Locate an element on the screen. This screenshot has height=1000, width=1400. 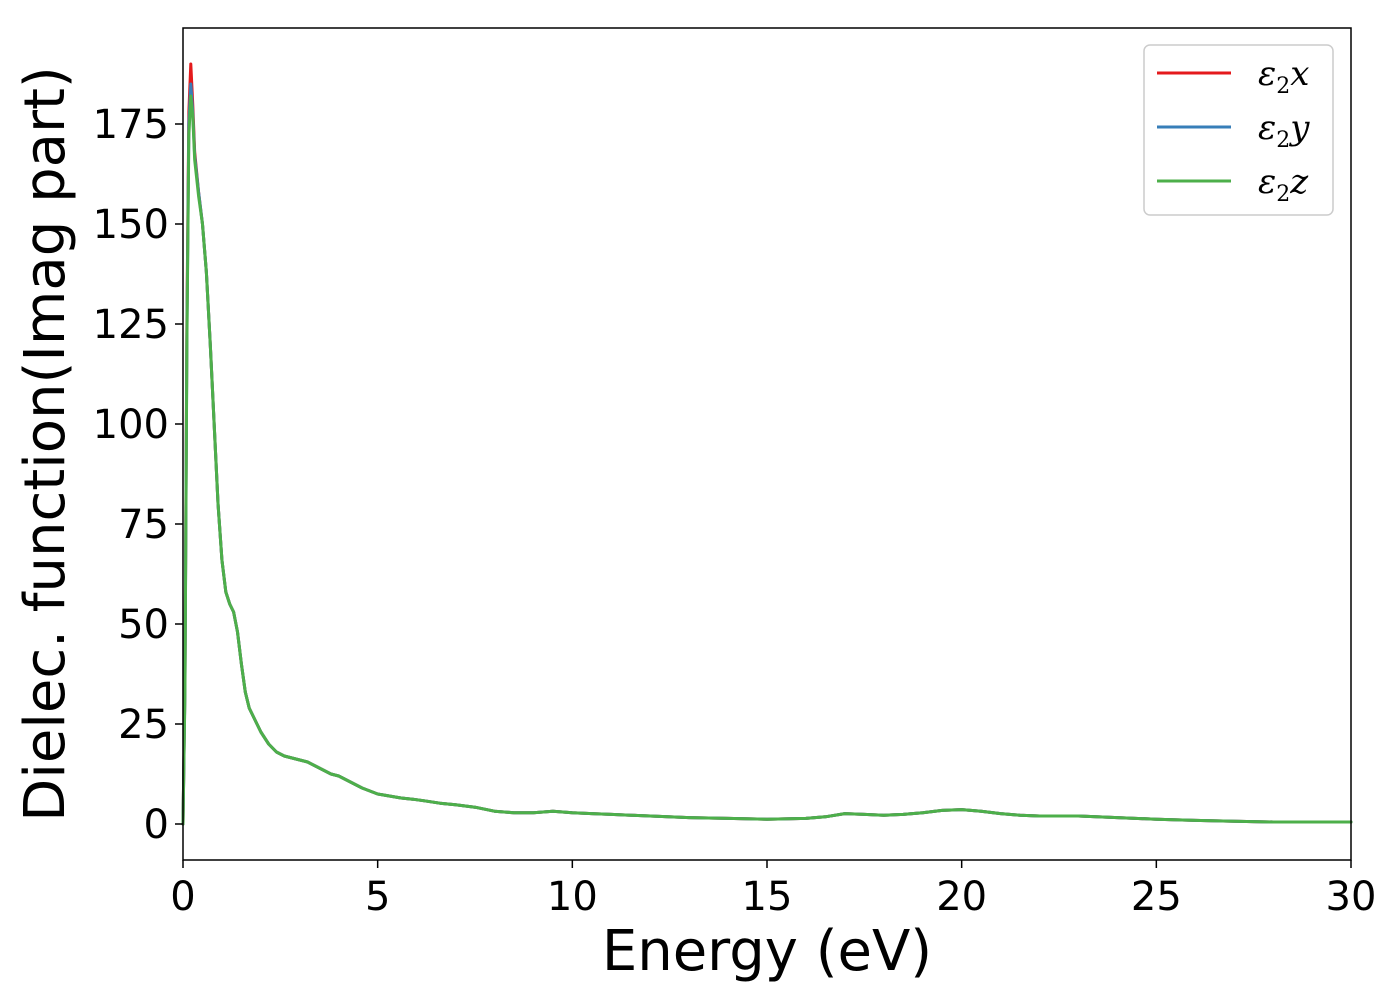
y-tick-label: 150 is located at coordinates (131, 225).